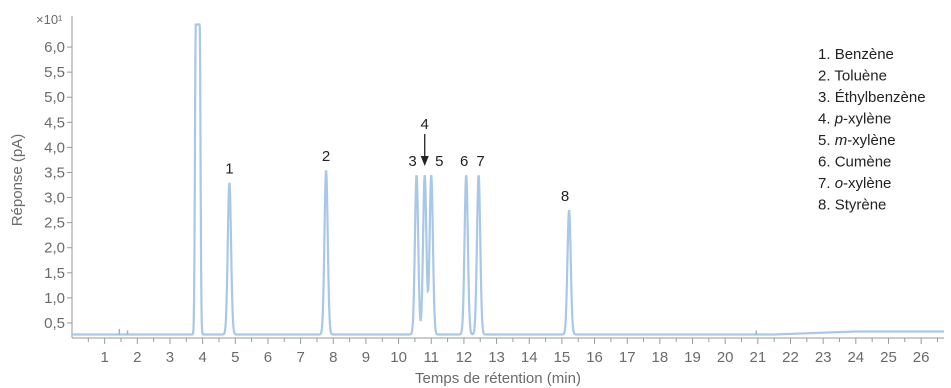 The width and height of the screenshot is (951, 388). What do you see at coordinates (170, 357) in the screenshot?
I see `x-tick-label: 3` at bounding box center [170, 357].